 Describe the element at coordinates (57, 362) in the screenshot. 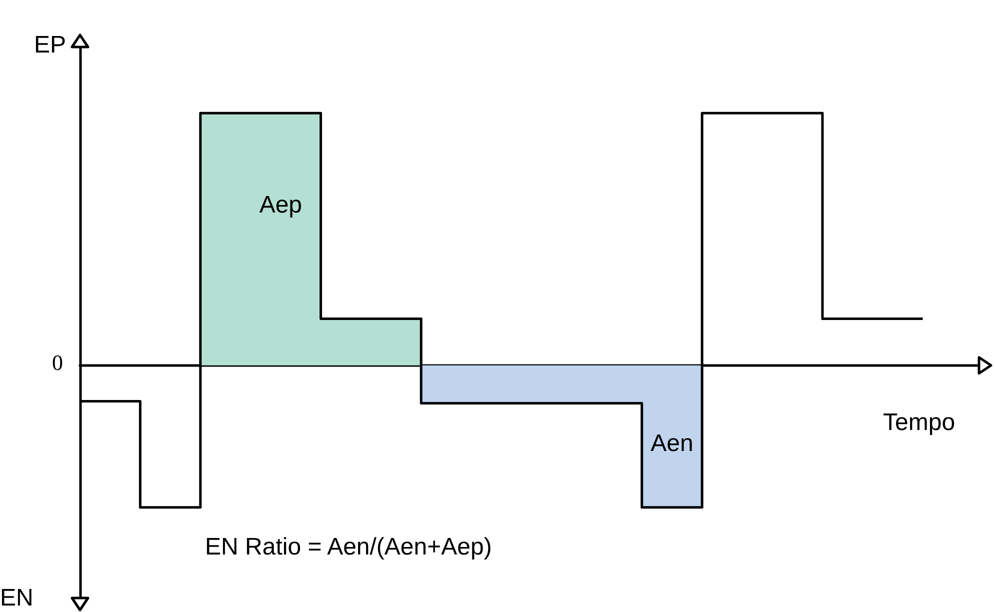

I see `text: 0` at that location.